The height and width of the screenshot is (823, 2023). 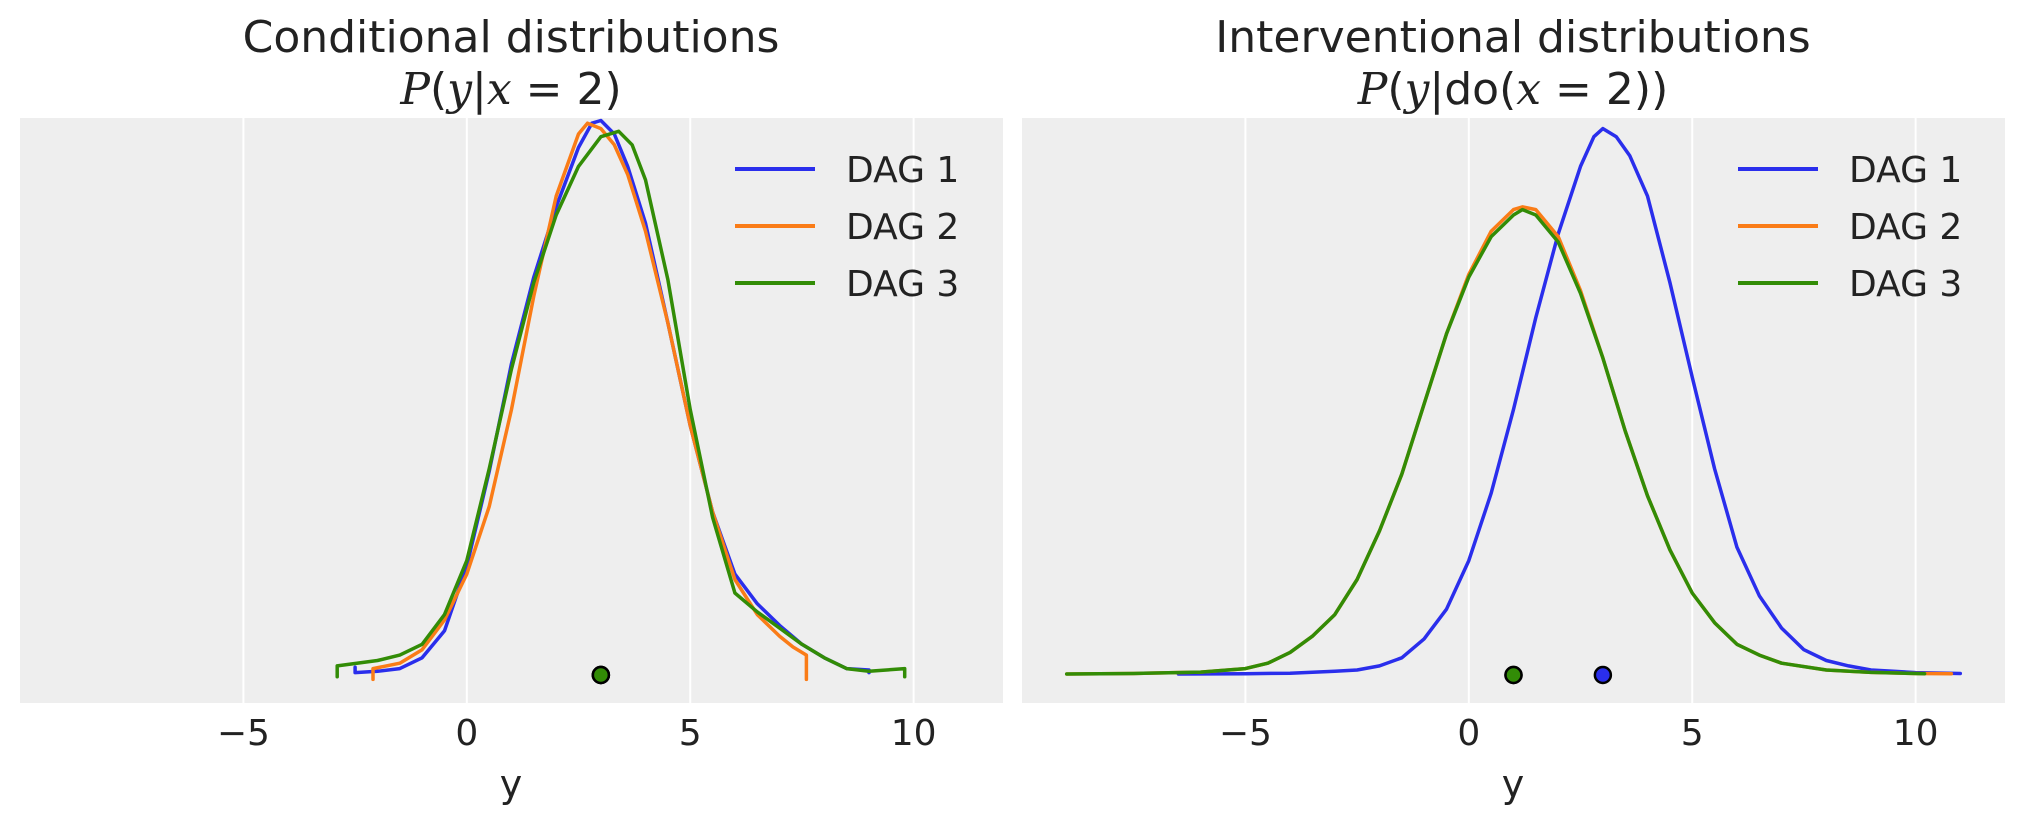 I want to click on panel-title: Interventional distributions, so click(x=1512, y=37).